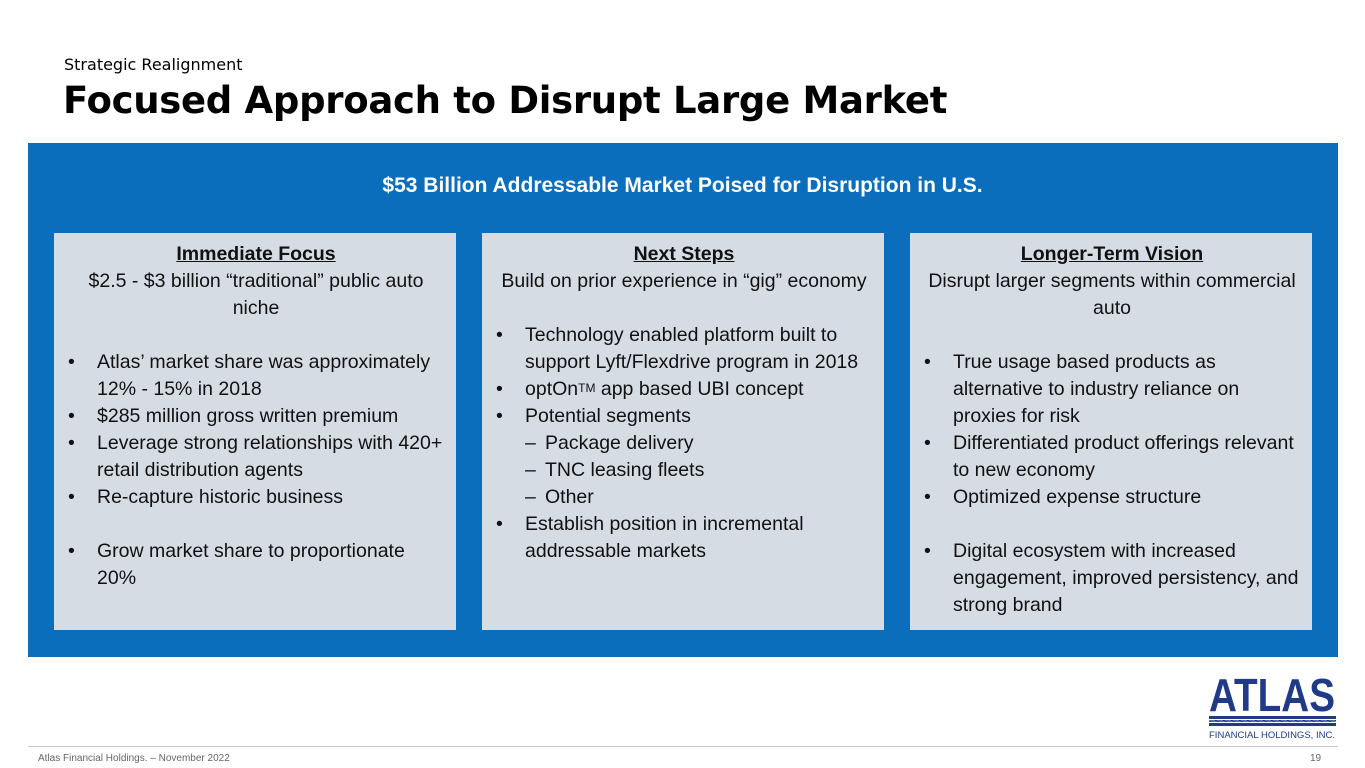 This screenshot has width=1365, height=768. I want to click on footer-rule, so click(683, 746).